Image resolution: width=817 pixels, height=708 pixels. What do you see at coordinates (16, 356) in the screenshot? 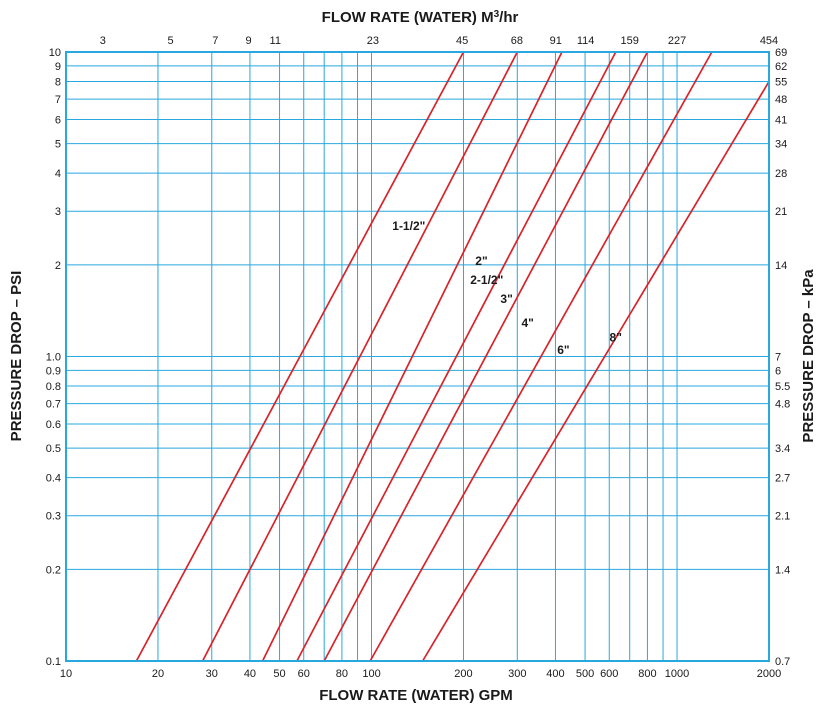
I see `y-axis-title-left: PRESSURE DROP – PSI` at bounding box center [16, 356].